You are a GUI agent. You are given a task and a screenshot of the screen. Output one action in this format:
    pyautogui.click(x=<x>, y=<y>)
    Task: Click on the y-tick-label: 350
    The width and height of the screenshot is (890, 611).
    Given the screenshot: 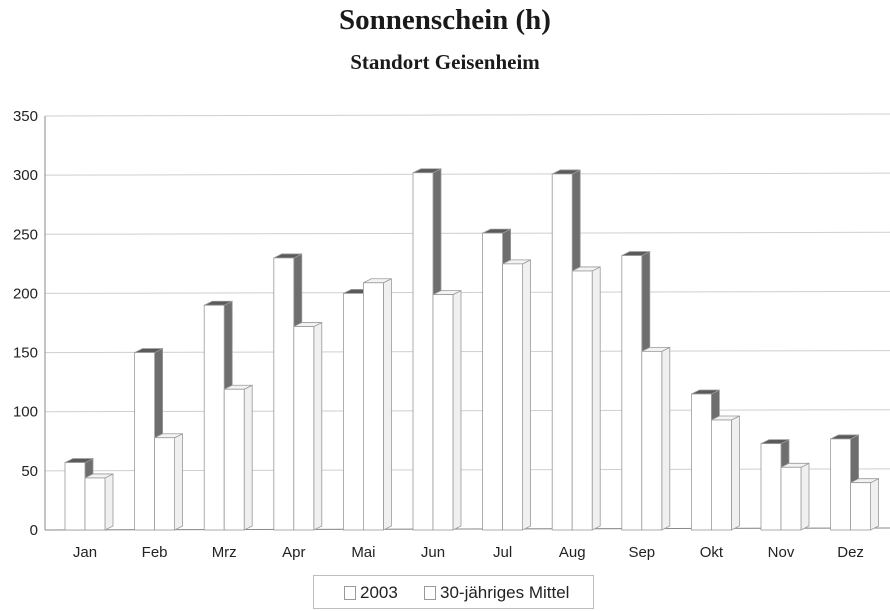 What is the action you would take?
    pyautogui.click(x=25, y=116)
    